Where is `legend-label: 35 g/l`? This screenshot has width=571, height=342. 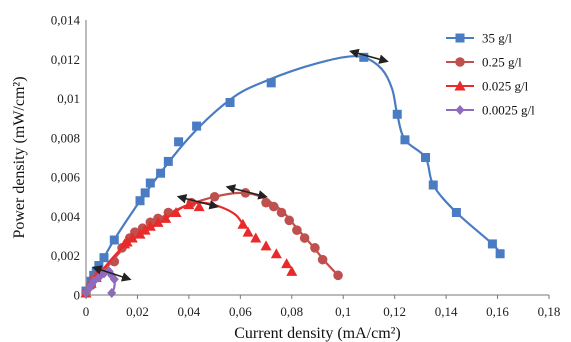 legend-label: 35 g/l is located at coordinates (497, 38).